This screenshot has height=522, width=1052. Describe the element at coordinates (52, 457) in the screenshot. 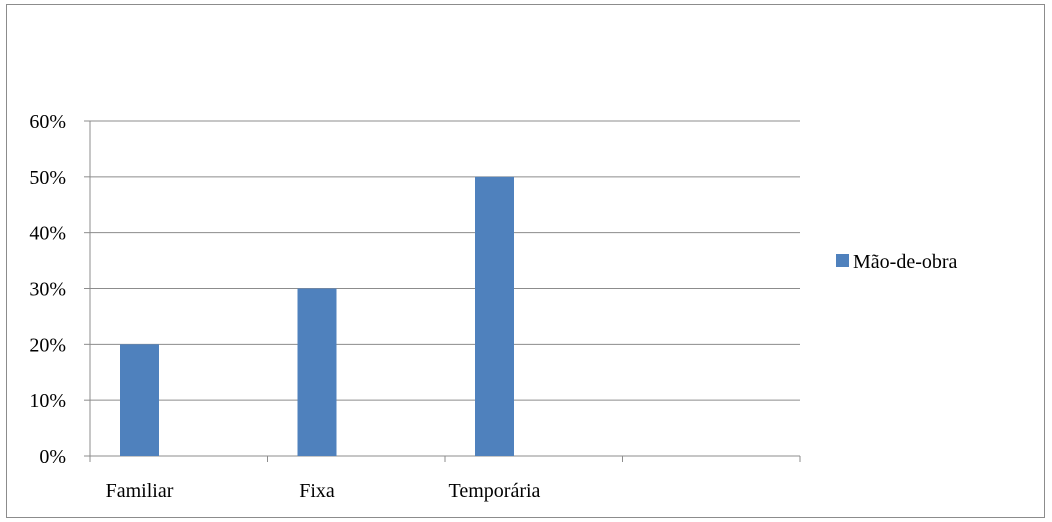

I see `y-tick-label: 0%` at that location.